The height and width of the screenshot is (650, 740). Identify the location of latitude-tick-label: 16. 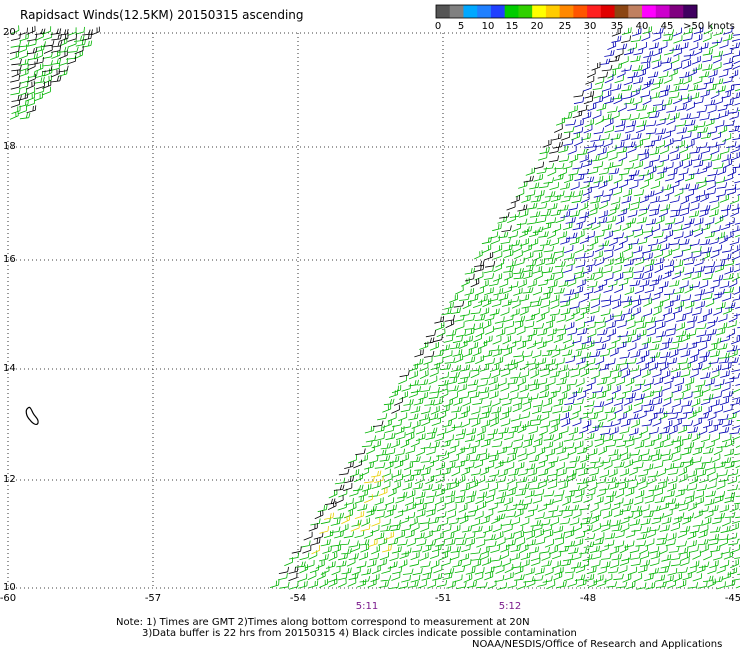
(9, 259).